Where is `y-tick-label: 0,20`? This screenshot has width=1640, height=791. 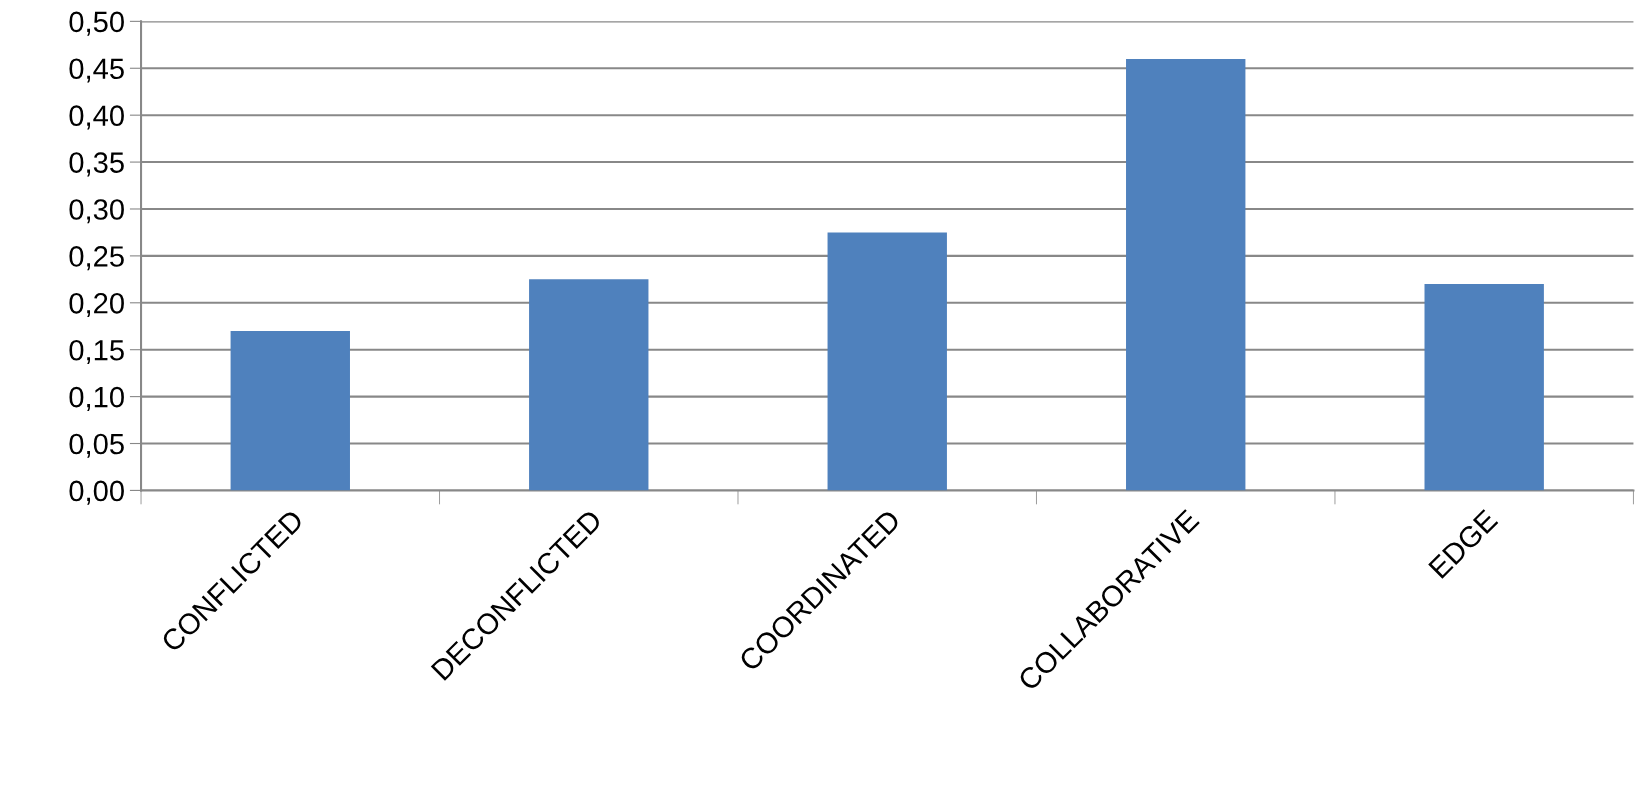 y-tick-label: 0,20 is located at coordinates (96, 305).